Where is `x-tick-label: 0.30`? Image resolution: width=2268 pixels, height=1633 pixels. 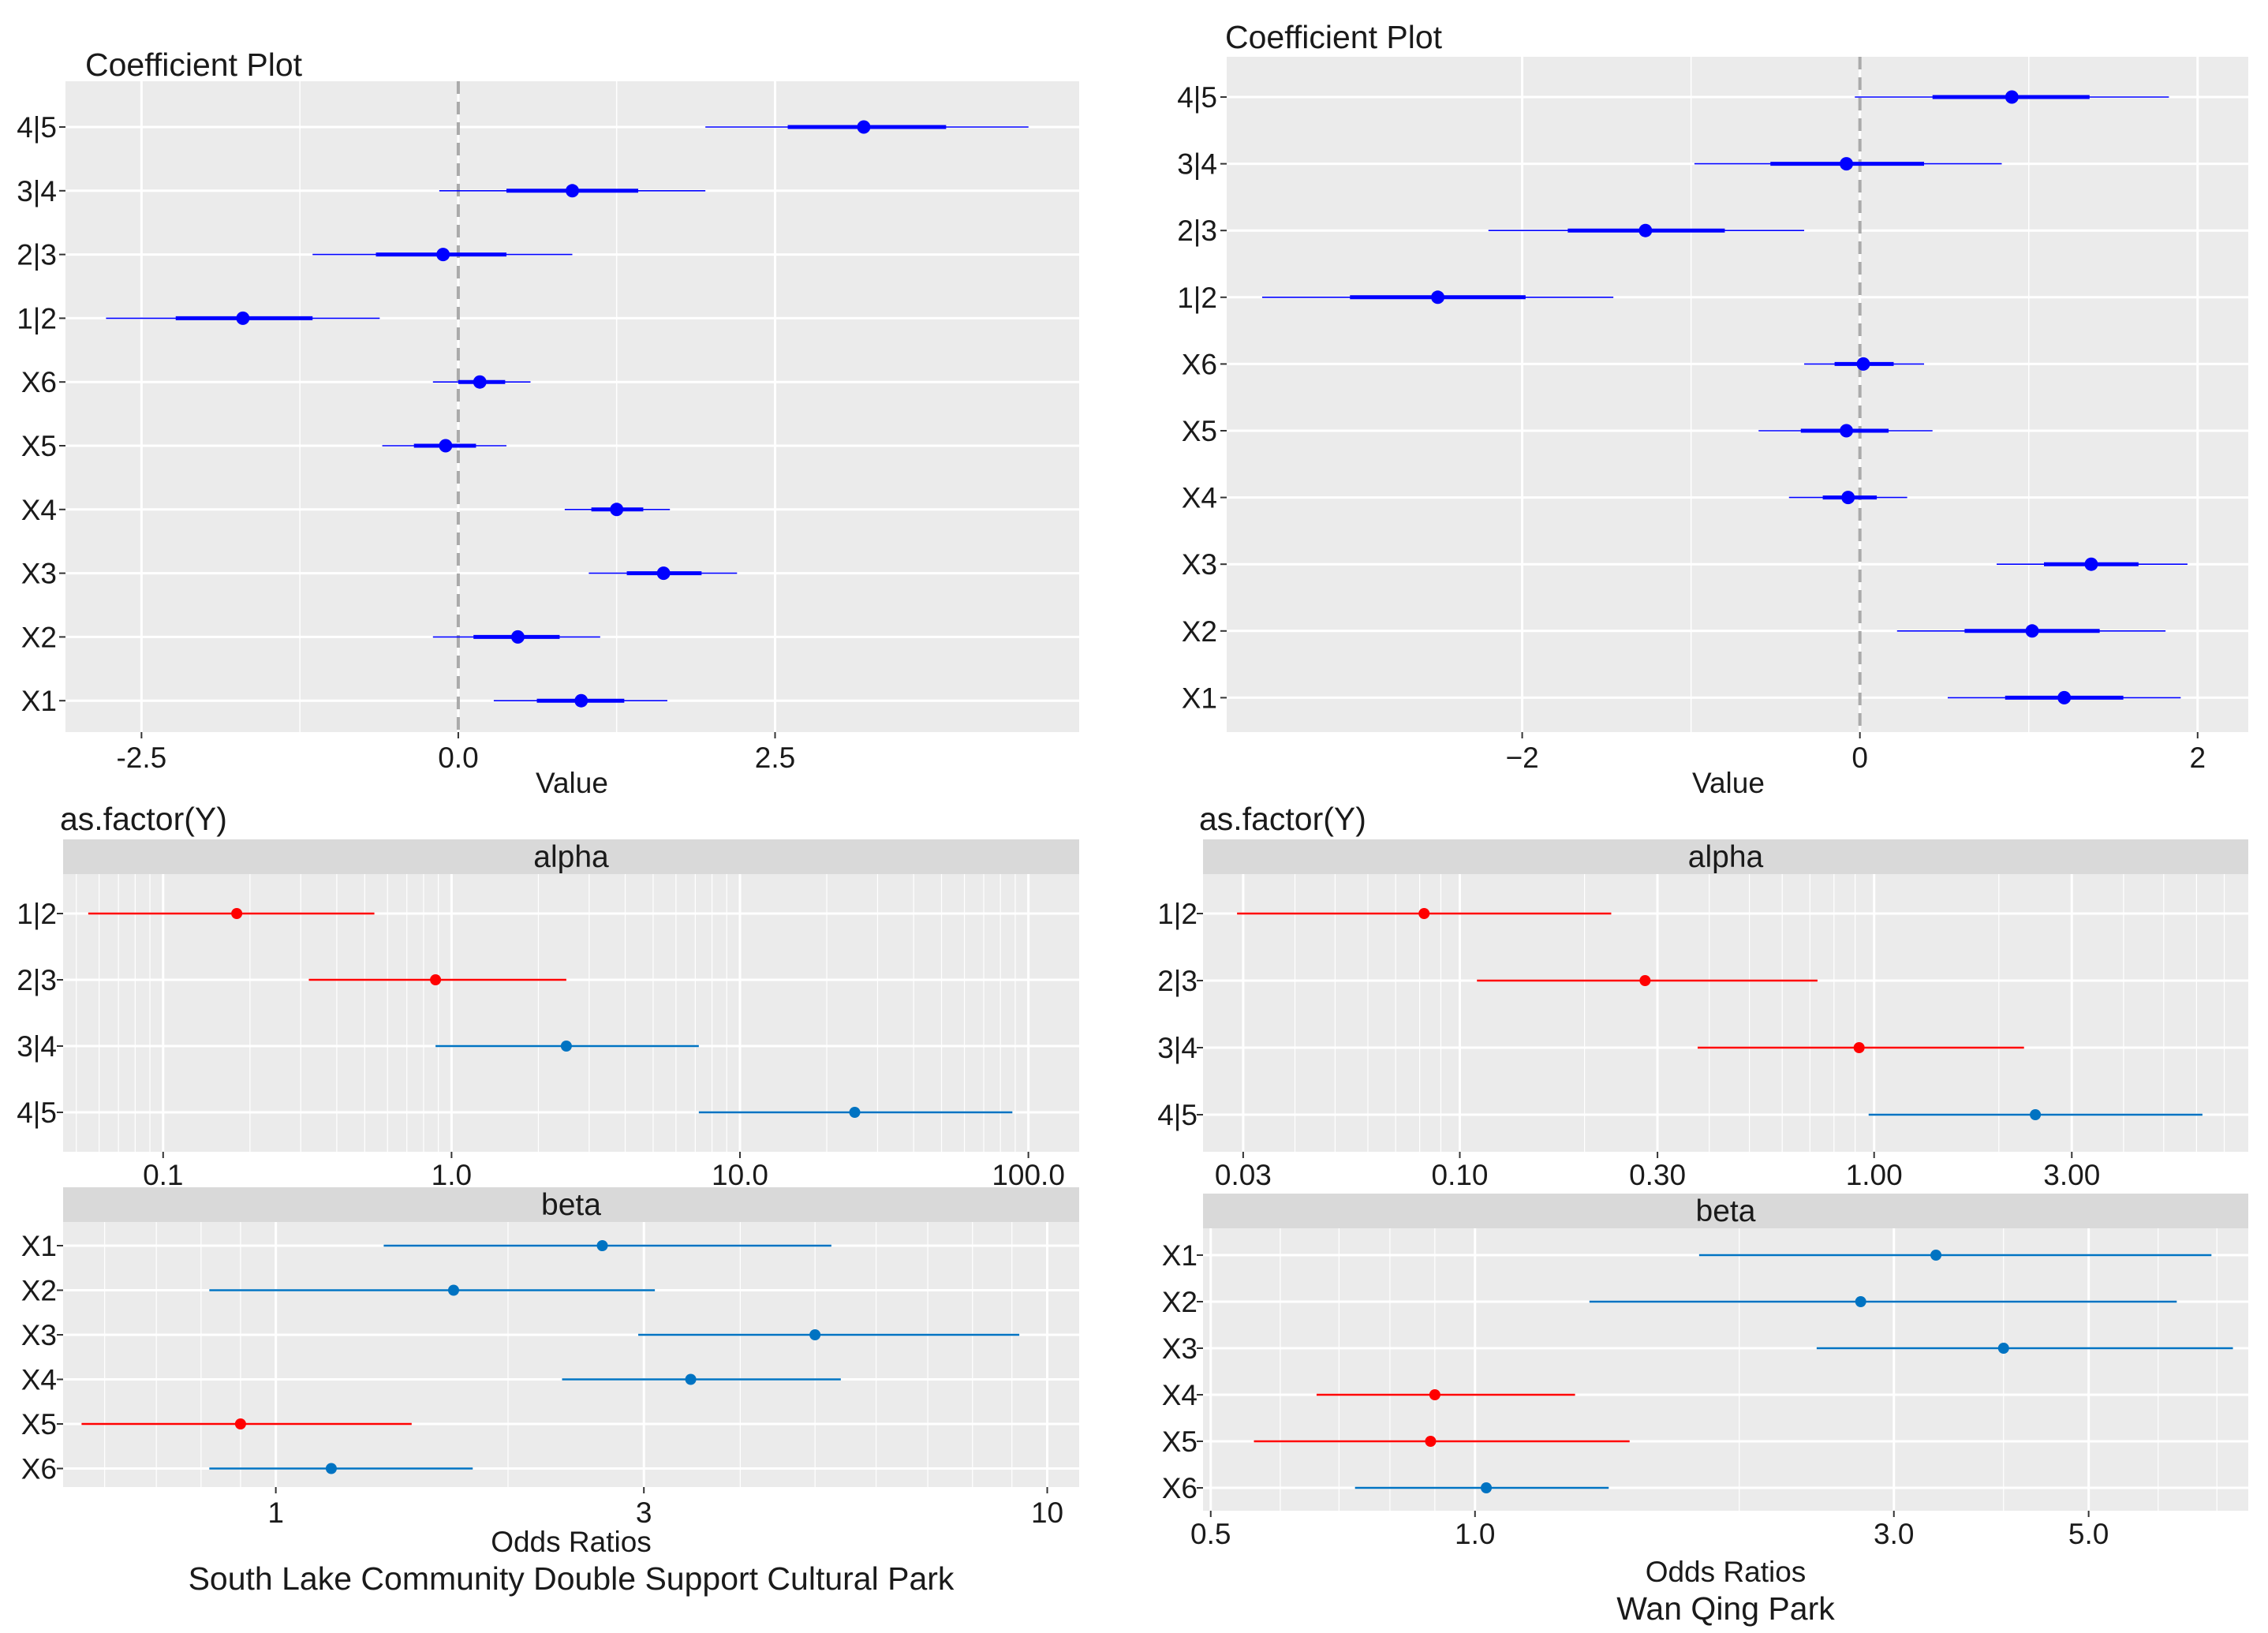 x-tick-label: 0.30 is located at coordinates (1658, 1175).